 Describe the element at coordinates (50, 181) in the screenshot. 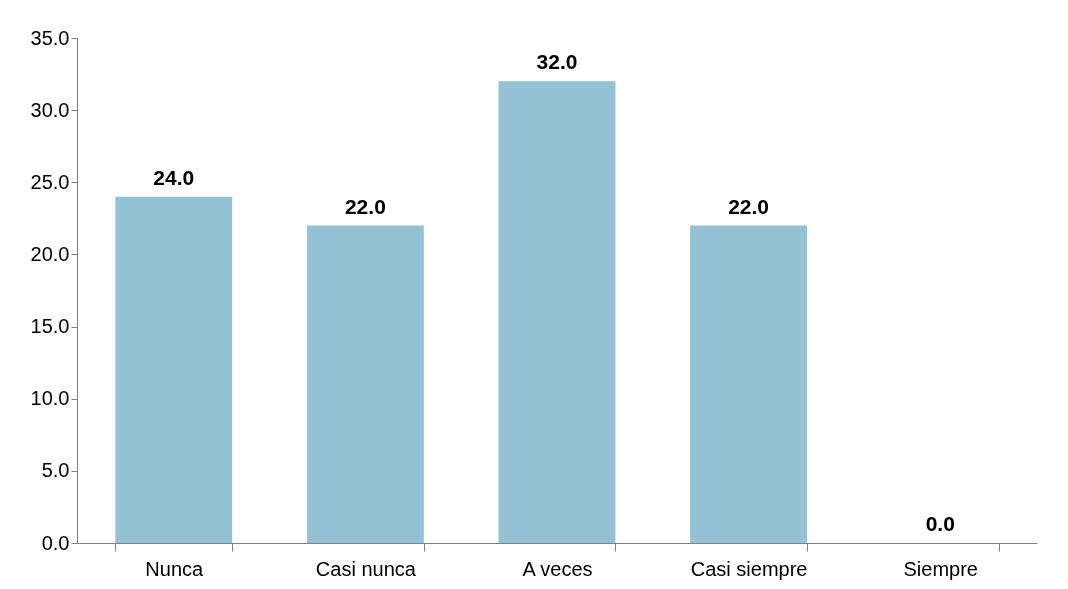

I see `y-tick-label: 25.0` at that location.